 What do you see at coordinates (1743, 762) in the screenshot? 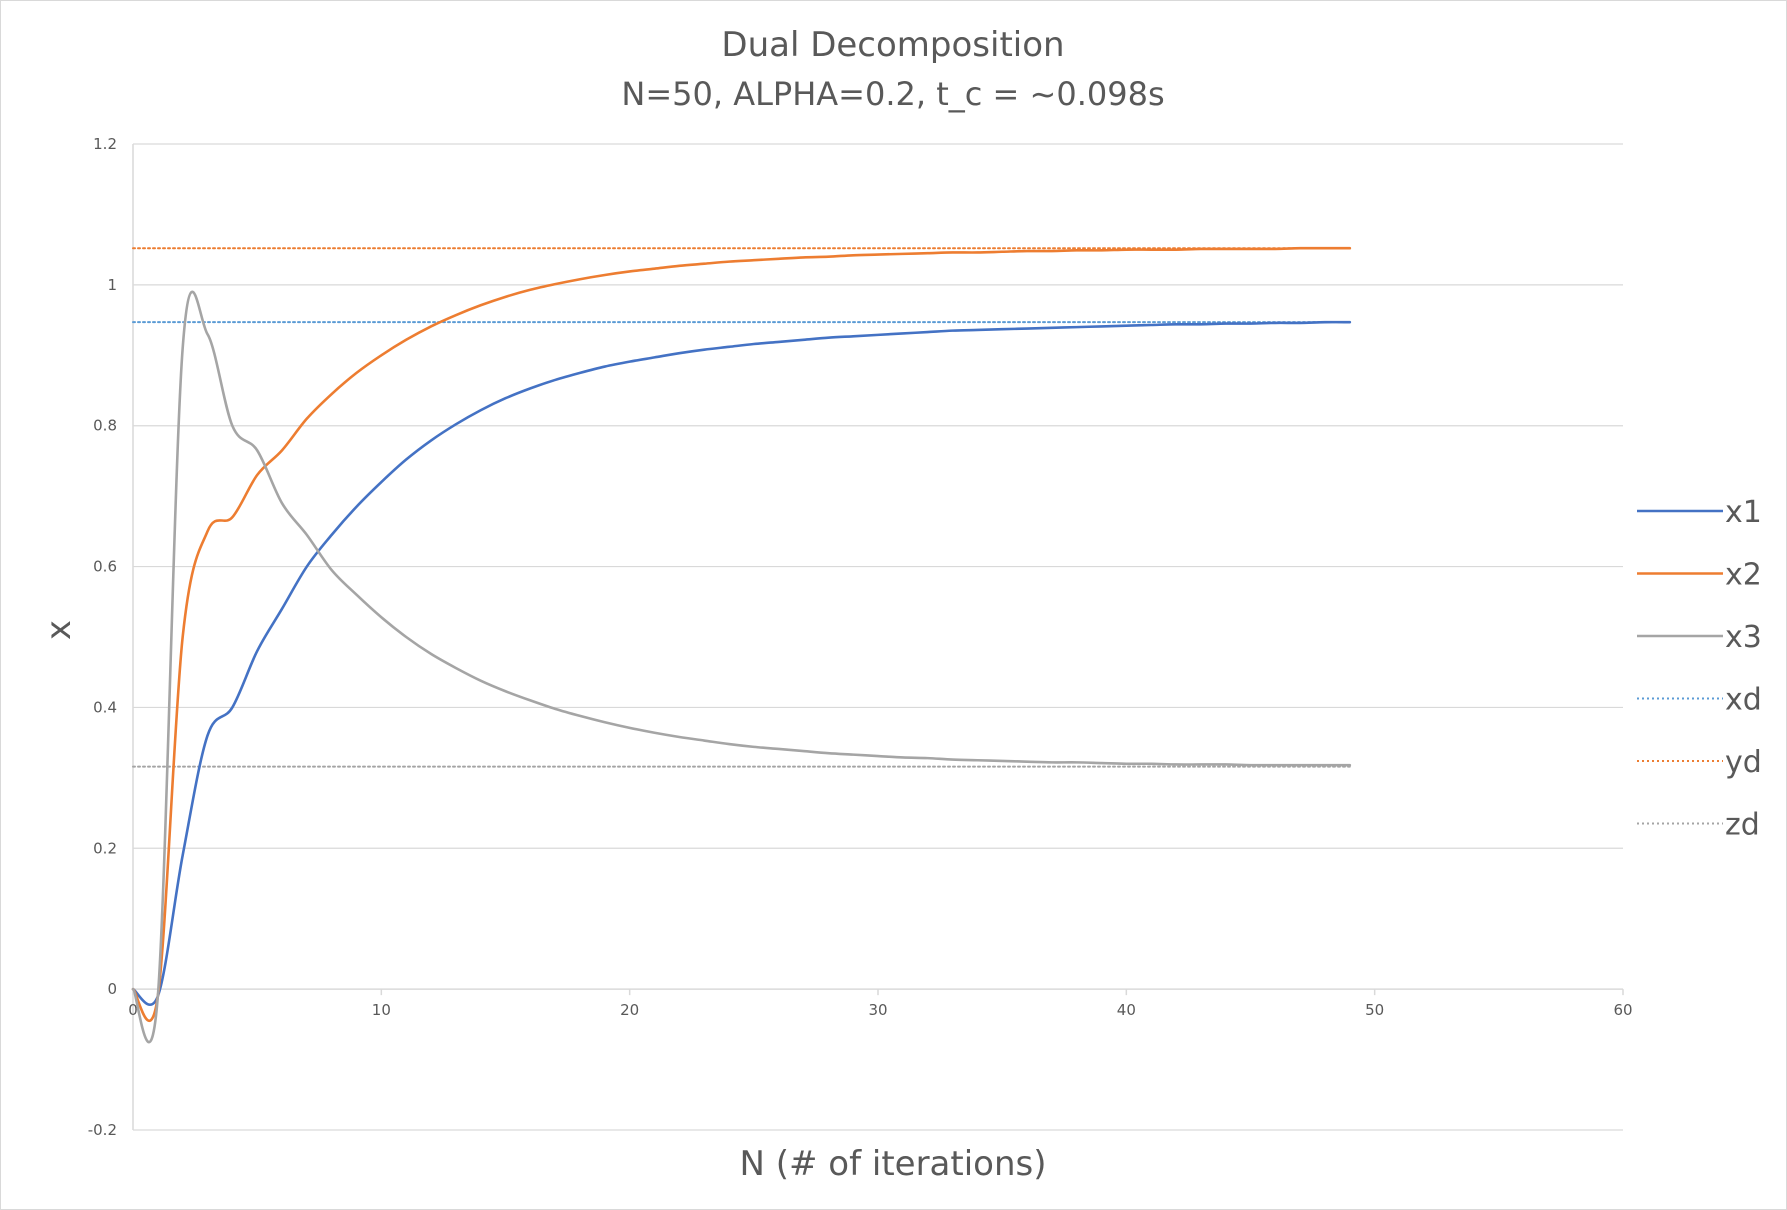
I see `legend-label-yd: yd` at bounding box center [1743, 762].